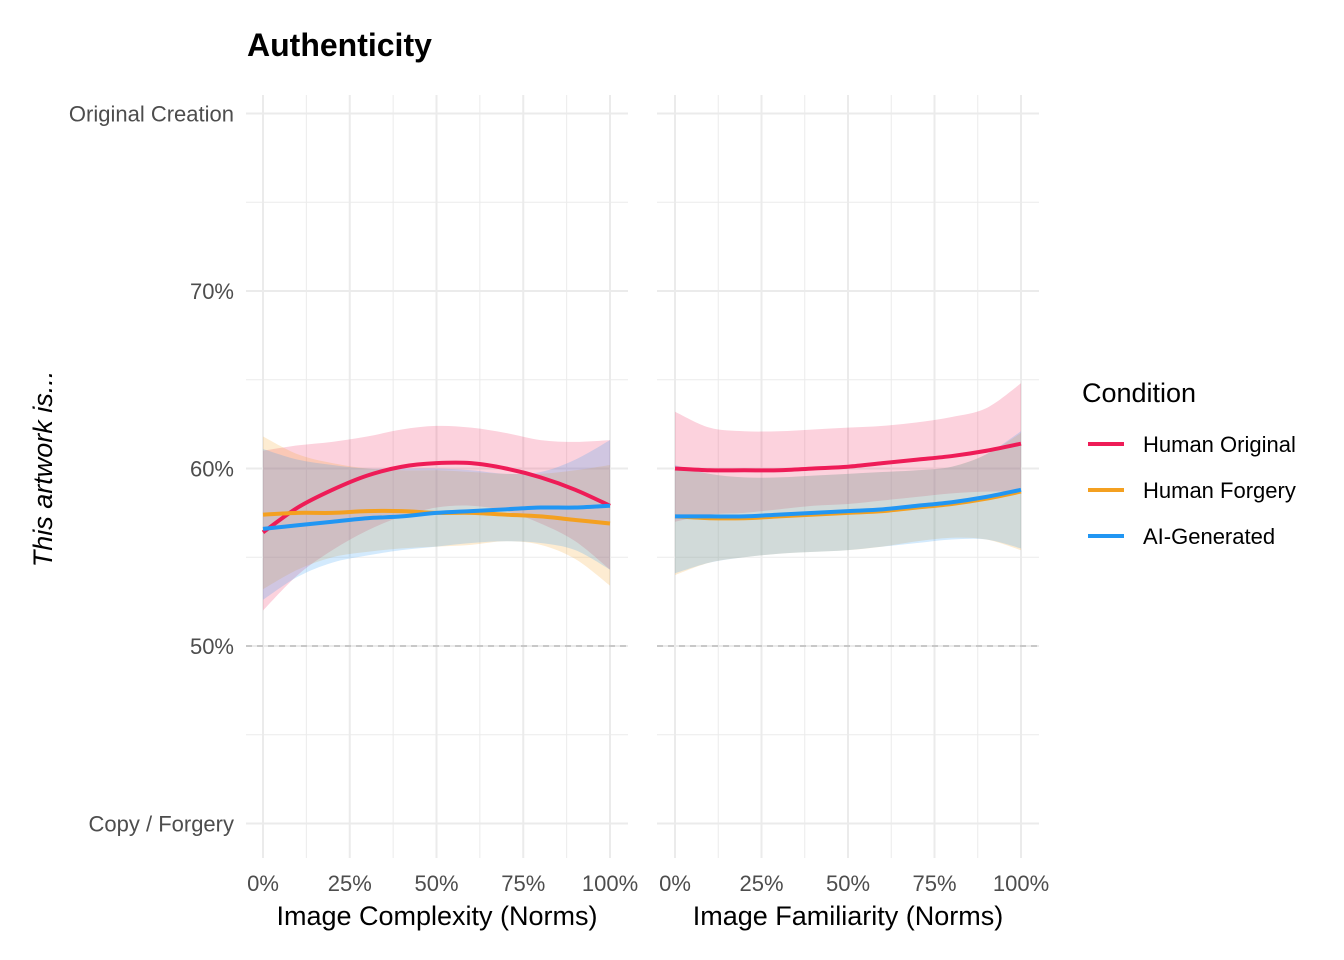 The image size is (1344, 960). I want to click on series-lines, so click(641, 488).